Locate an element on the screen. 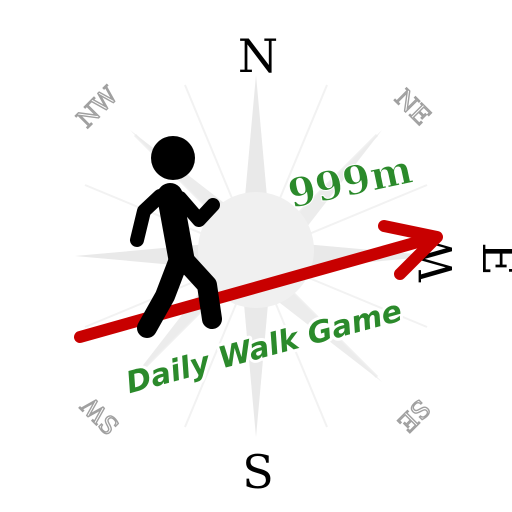 Image resolution: width=512 pixels, height=512 pixels. compass-east-label: E is located at coordinates (492, 259).